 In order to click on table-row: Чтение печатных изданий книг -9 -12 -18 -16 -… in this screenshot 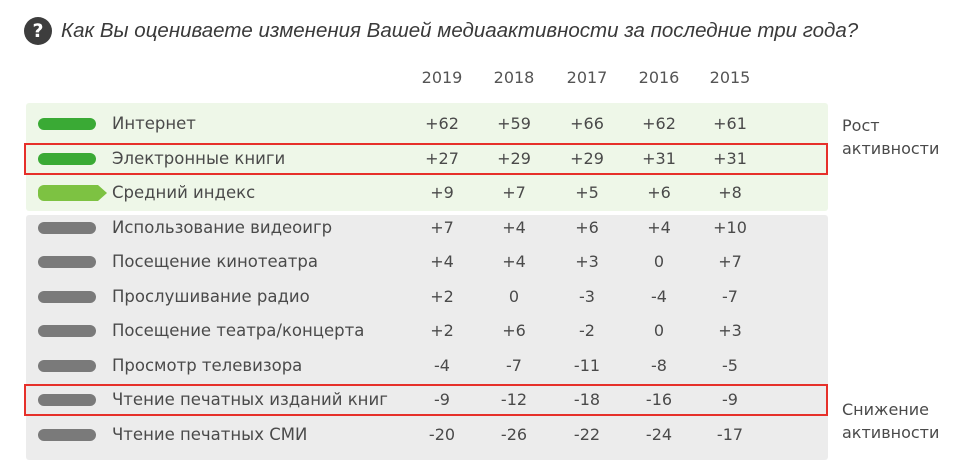, I will do `click(427, 400)`.